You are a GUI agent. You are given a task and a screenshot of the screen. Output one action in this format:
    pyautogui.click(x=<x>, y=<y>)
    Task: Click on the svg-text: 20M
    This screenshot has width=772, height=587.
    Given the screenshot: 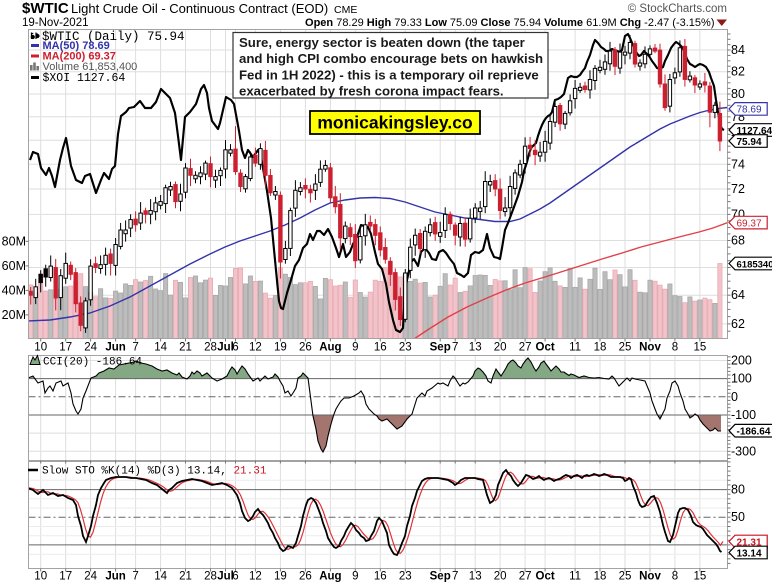 What is the action you would take?
    pyautogui.click(x=14, y=315)
    